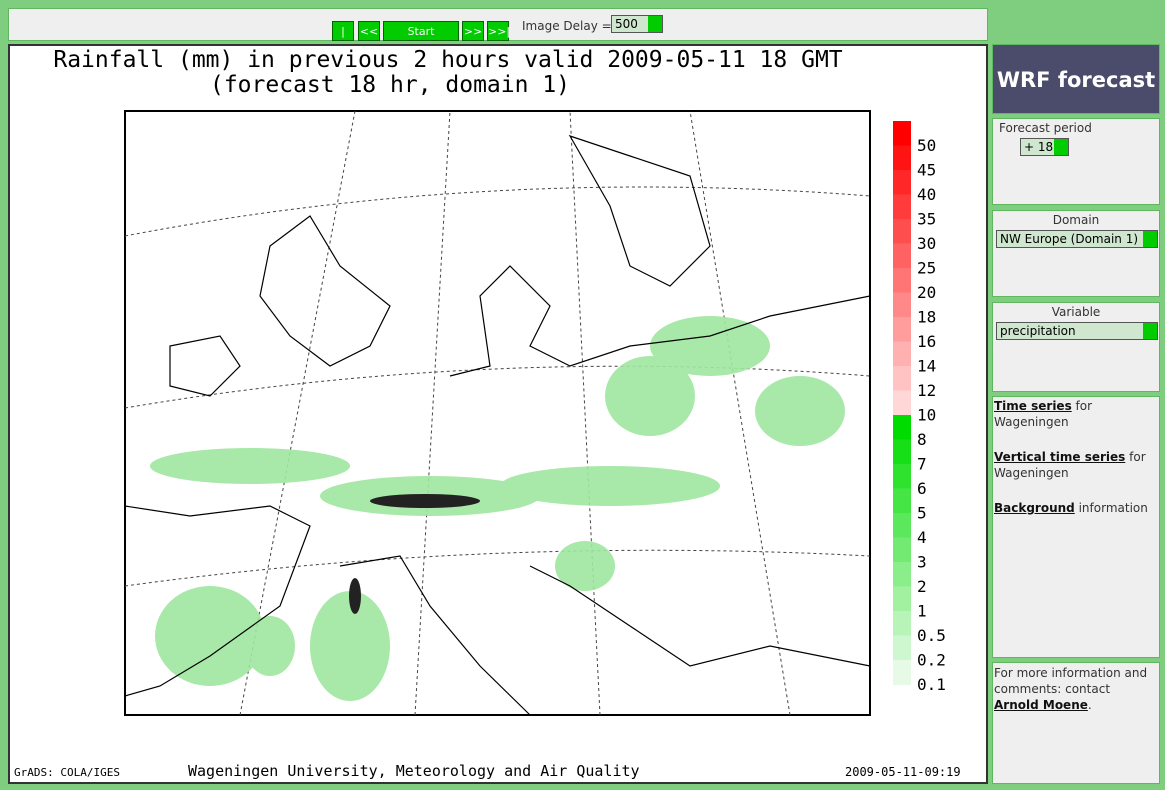  Describe the element at coordinates (1044, 147) in the screenshot. I see `forecast-period-select: + 18` at that location.